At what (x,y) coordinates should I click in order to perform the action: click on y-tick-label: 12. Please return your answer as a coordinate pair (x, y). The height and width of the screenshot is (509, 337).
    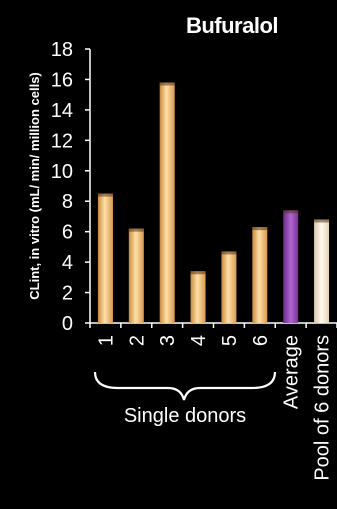
    Looking at the image, I should click on (62, 141).